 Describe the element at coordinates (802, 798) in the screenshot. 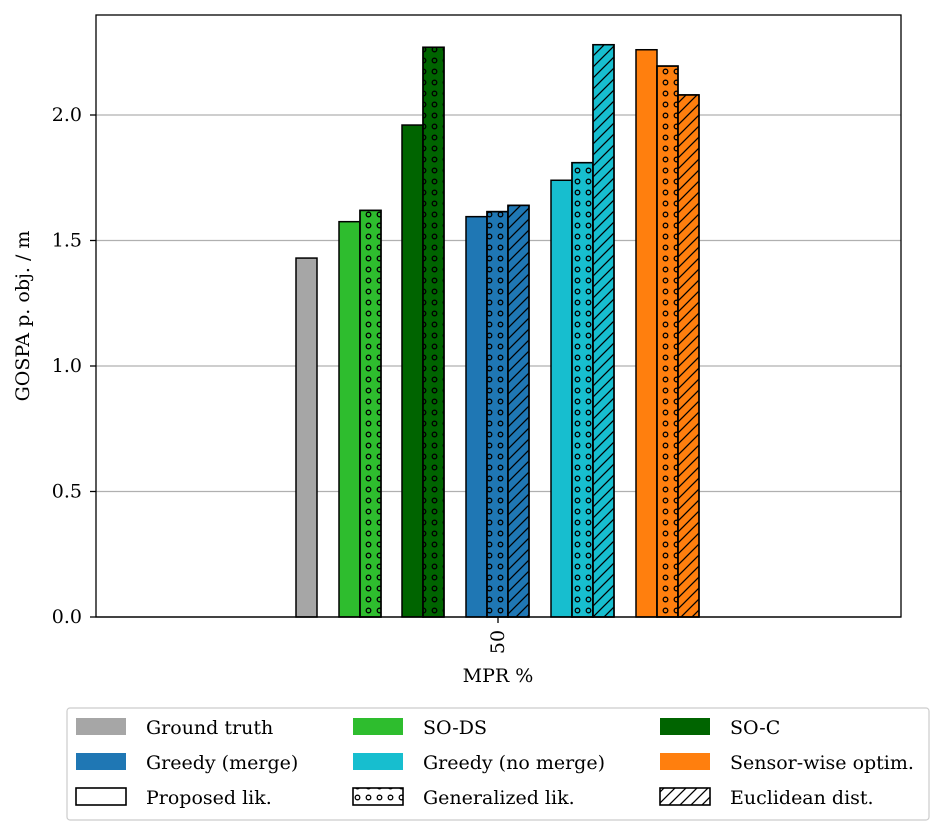

I see `legend-label-euclidean-dist: Euclidean dist.` at that location.